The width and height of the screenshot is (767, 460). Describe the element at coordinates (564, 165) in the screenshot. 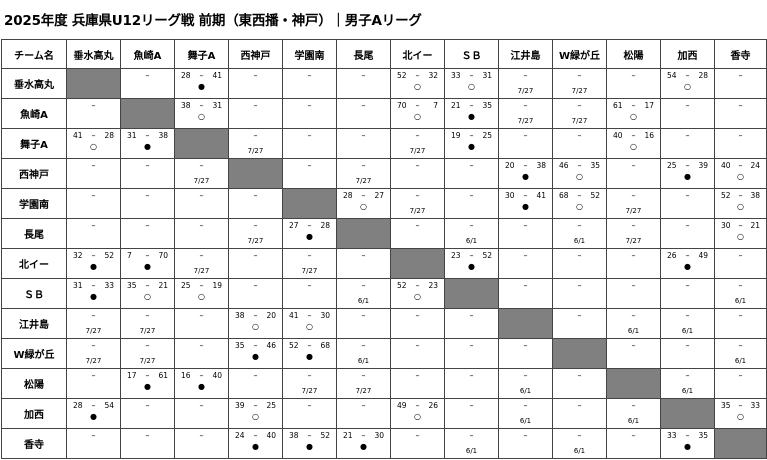

I see `home-score: 46` at that location.